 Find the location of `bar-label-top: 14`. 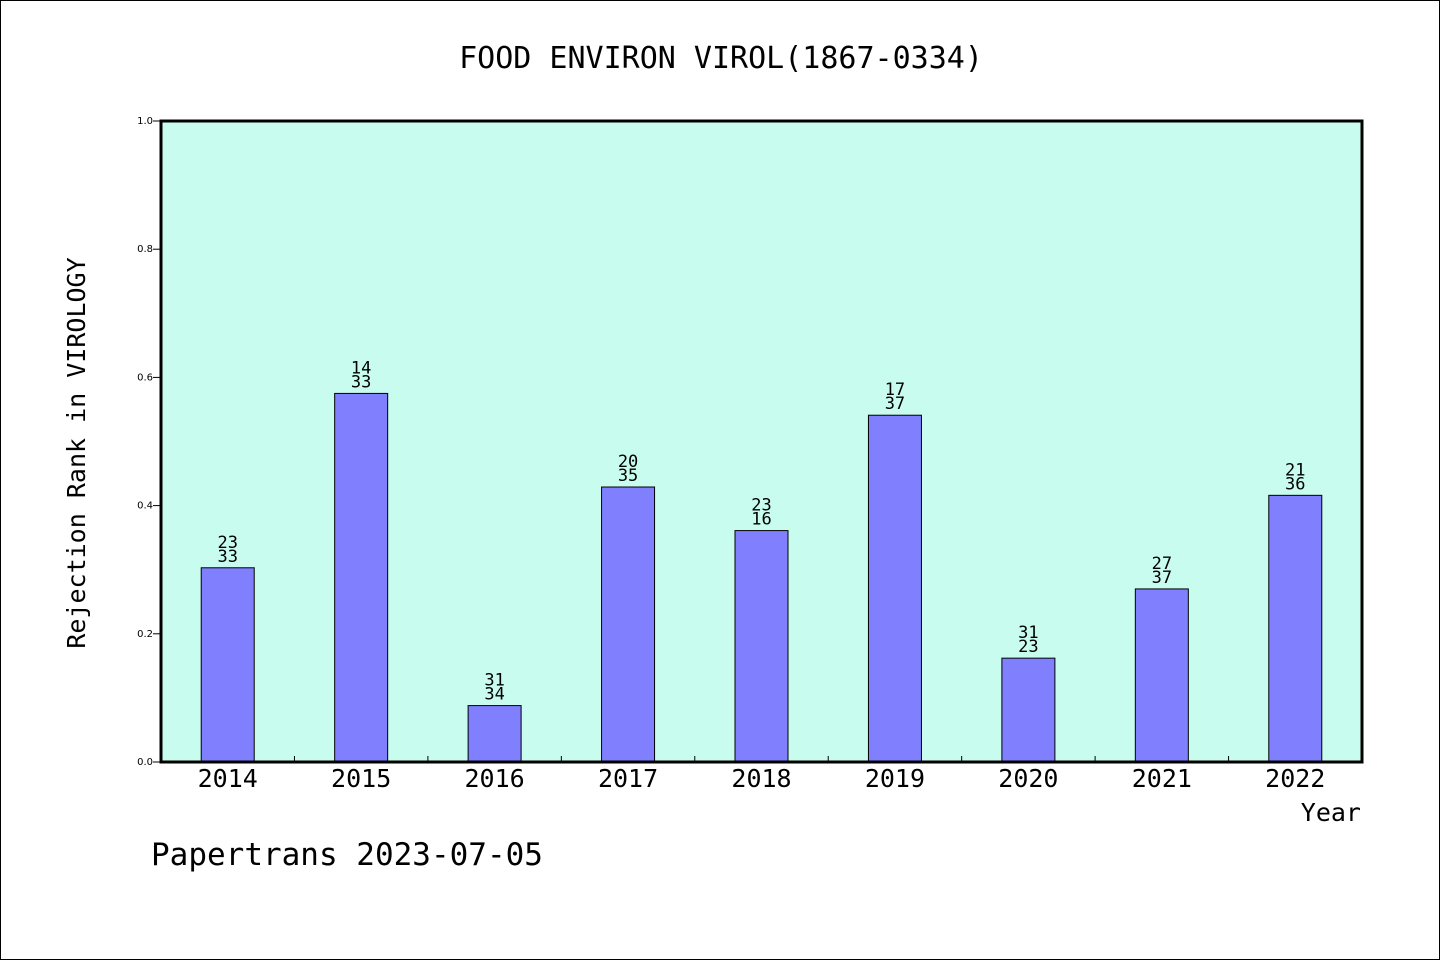

bar-label-top: 14 is located at coordinates (361, 368).